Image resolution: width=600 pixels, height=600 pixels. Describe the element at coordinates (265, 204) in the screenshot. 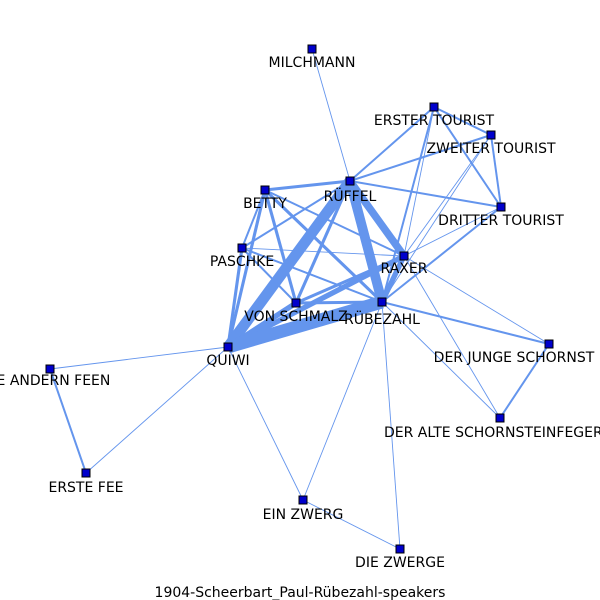

I see `node-label-betty: BETTY` at that location.